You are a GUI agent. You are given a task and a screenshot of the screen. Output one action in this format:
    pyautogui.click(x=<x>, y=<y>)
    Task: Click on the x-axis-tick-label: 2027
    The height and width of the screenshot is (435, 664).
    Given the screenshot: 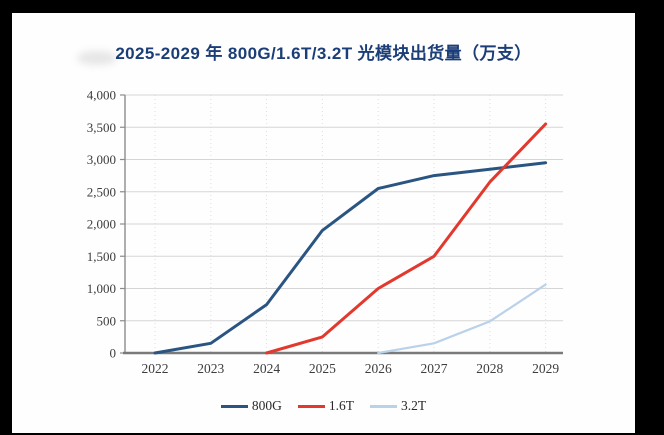 What is the action you would take?
    pyautogui.click(x=434, y=368)
    